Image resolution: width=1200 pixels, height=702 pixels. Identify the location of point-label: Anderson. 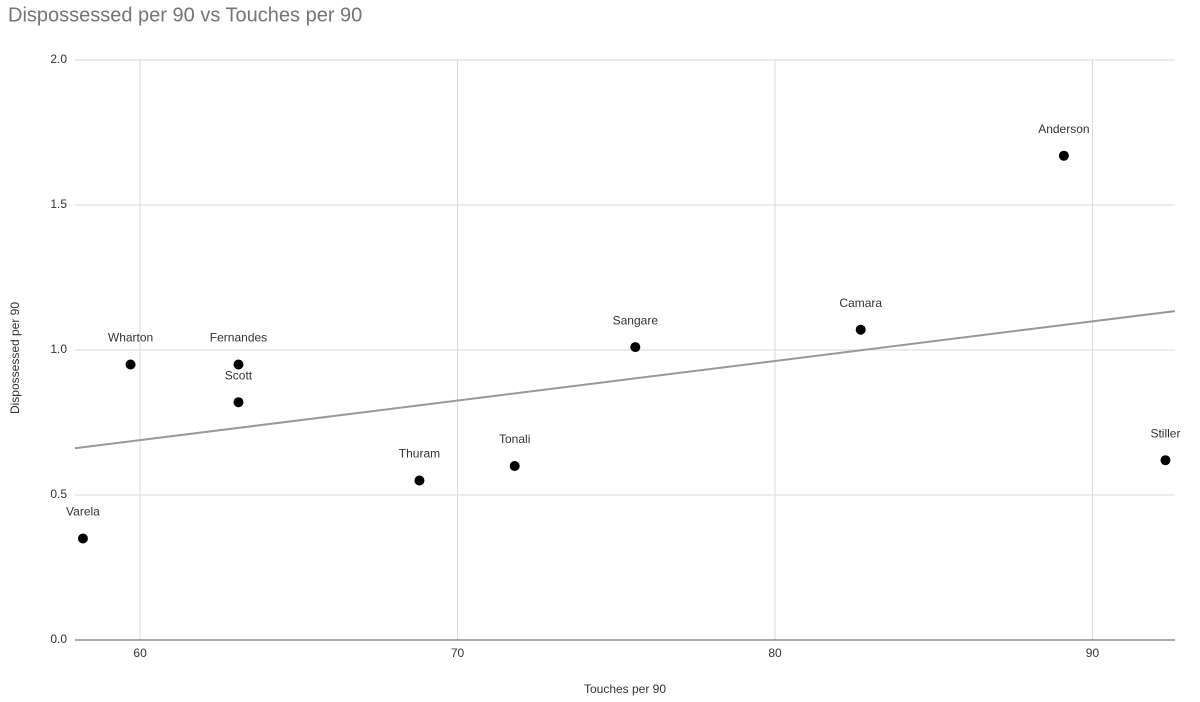
(1063, 129).